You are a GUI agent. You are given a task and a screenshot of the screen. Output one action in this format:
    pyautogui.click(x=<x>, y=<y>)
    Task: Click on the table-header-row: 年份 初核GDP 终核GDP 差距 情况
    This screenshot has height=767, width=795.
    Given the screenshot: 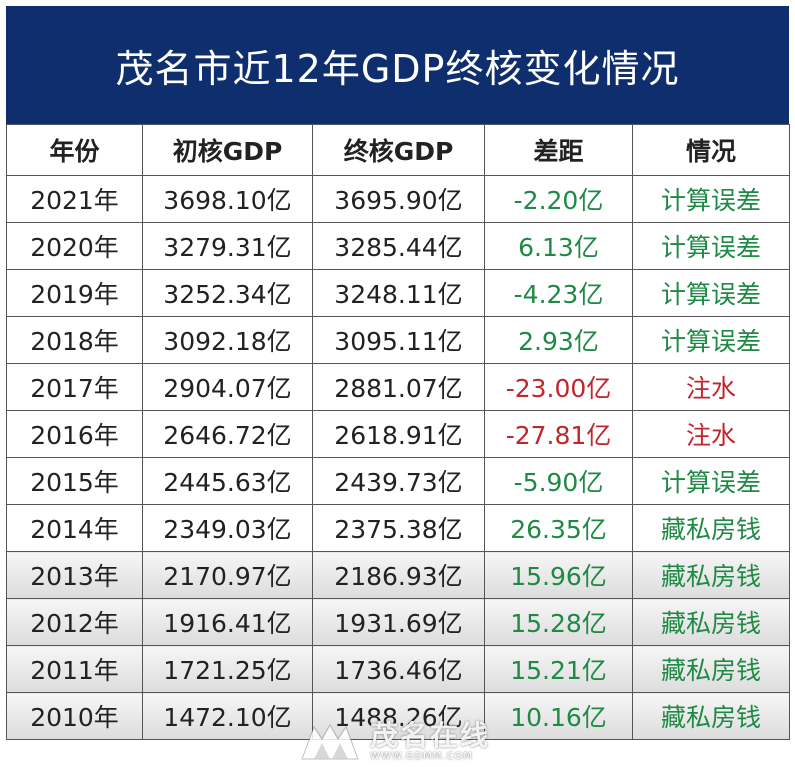 What is the action you would take?
    pyautogui.click(x=398, y=150)
    